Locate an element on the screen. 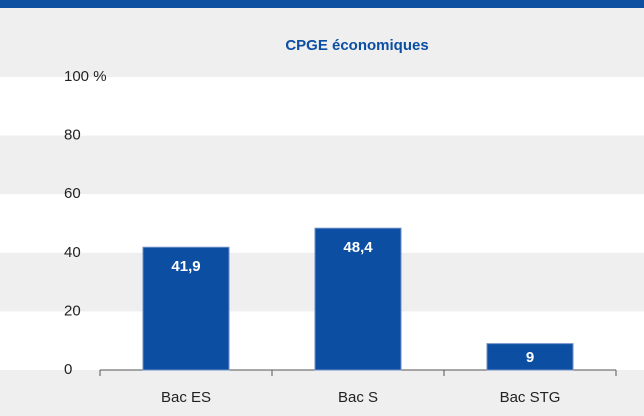 Image resolution: width=644 pixels, height=416 pixels. y-tick-label: 20 is located at coordinates (72, 310).